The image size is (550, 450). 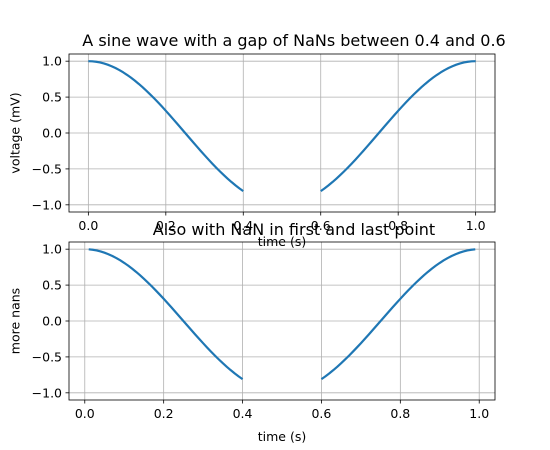 What do you see at coordinates (47, 204) in the screenshot?
I see `top-y-tick-label-4: −1.0` at bounding box center [47, 204].